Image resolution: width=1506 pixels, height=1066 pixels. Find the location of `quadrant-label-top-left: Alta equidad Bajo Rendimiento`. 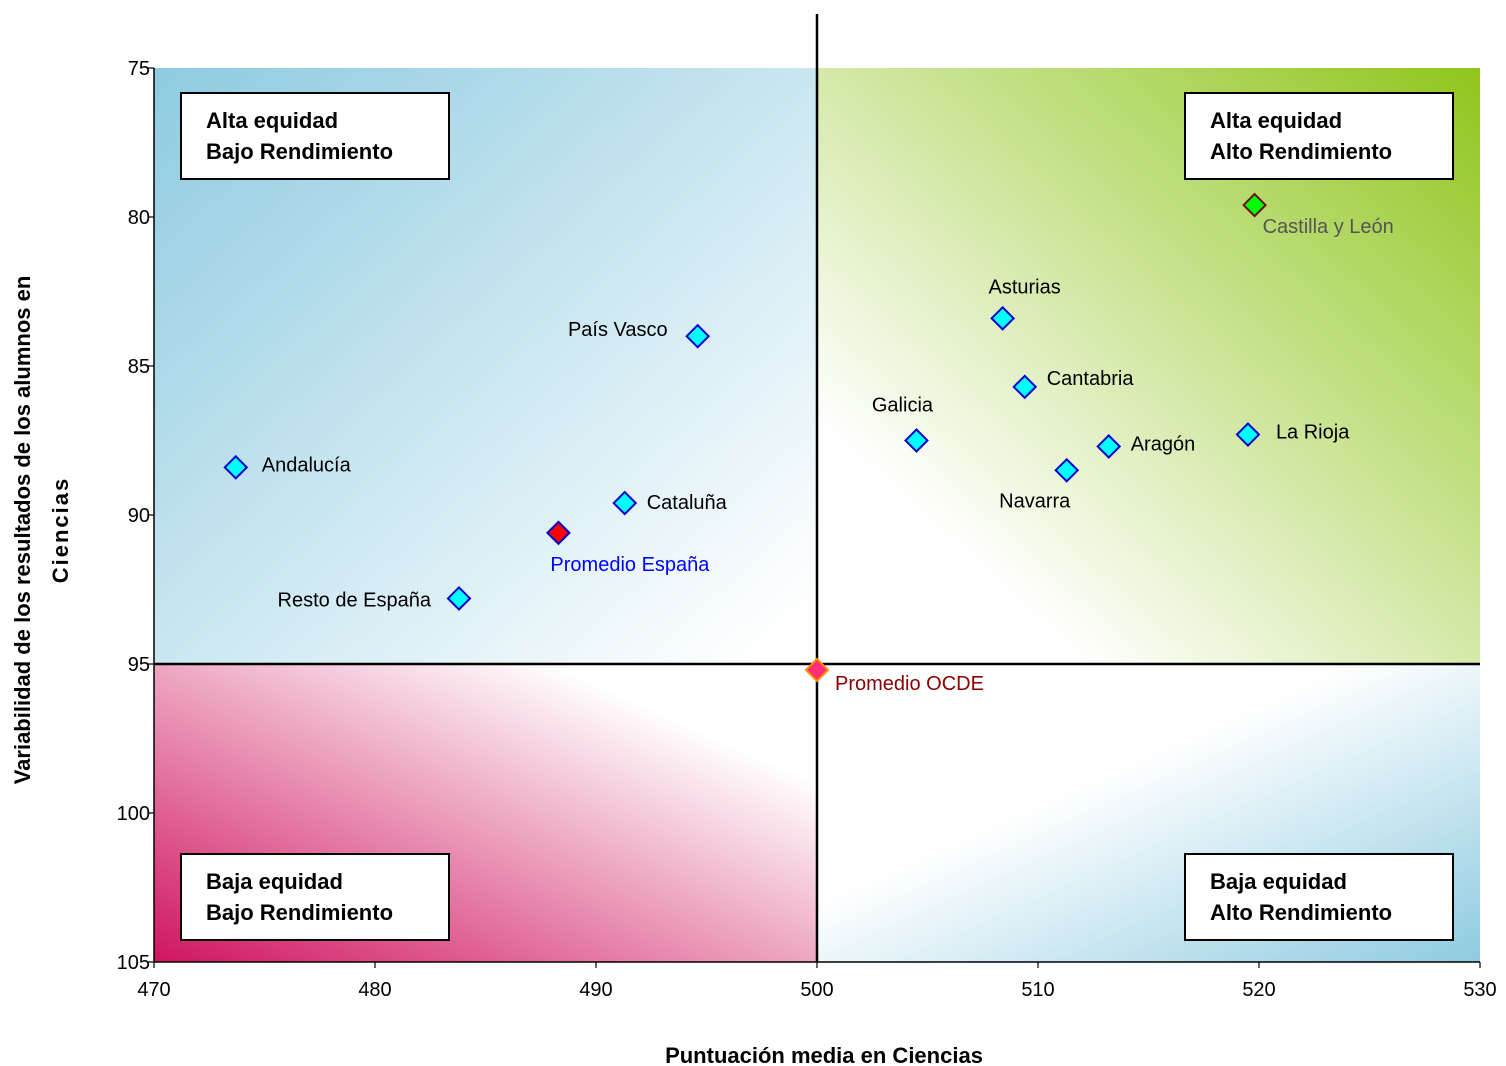

quadrant-label-top-left: Alta equidad Bajo Rendimiento is located at coordinates (315, 136).